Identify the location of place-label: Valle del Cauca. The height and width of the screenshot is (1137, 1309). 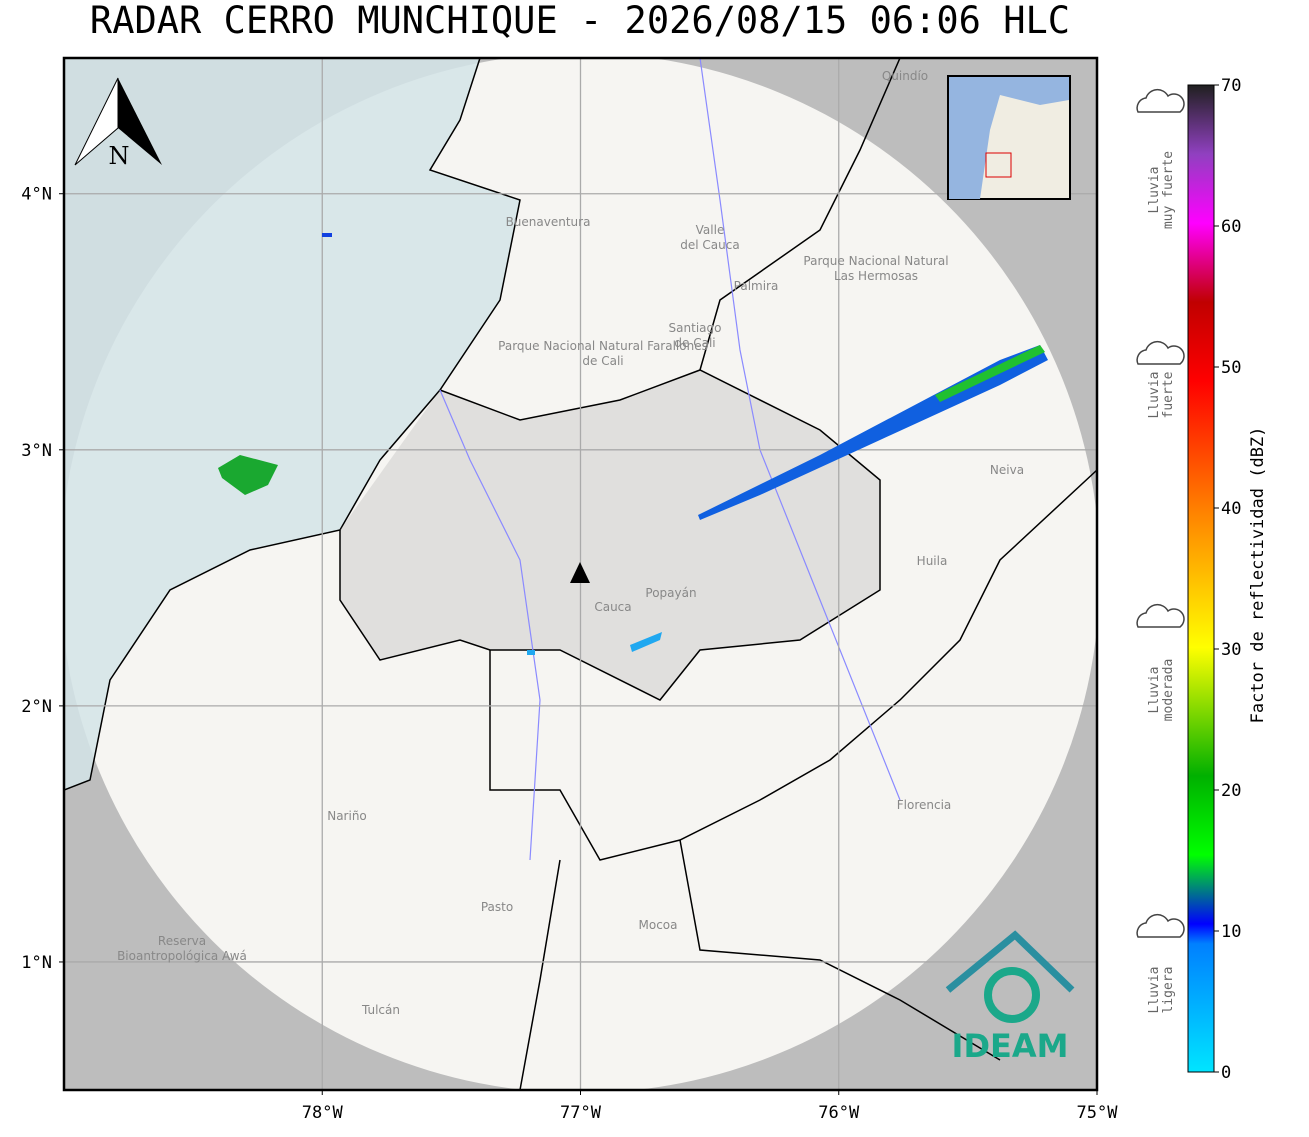
(709, 237).